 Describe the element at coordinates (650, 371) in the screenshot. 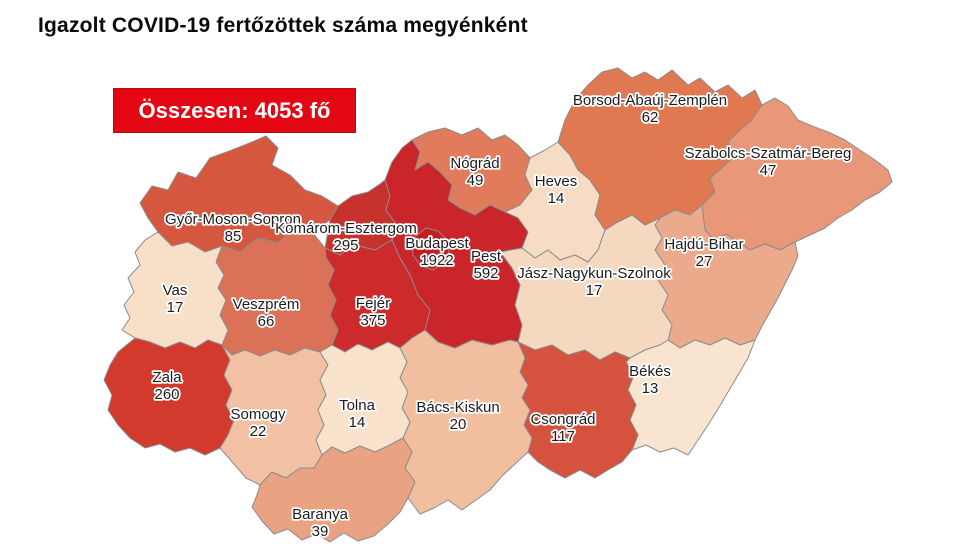

I see `county-name-label: Békés` at that location.